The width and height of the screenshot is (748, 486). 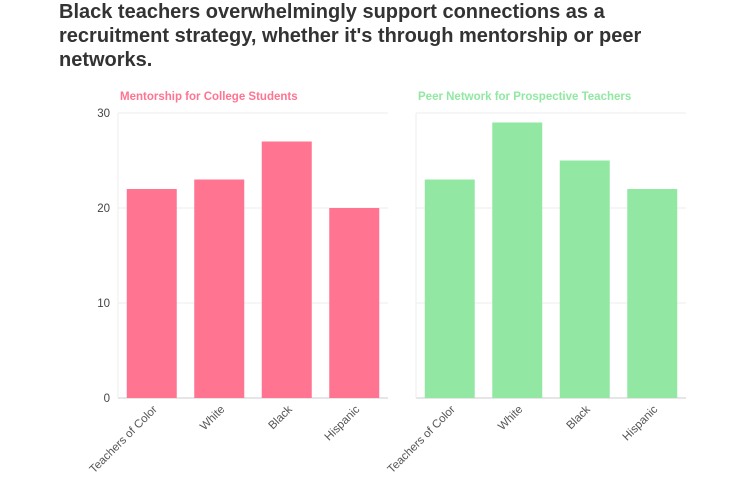 I want to click on bar-peer-network-black, so click(x=584, y=279).